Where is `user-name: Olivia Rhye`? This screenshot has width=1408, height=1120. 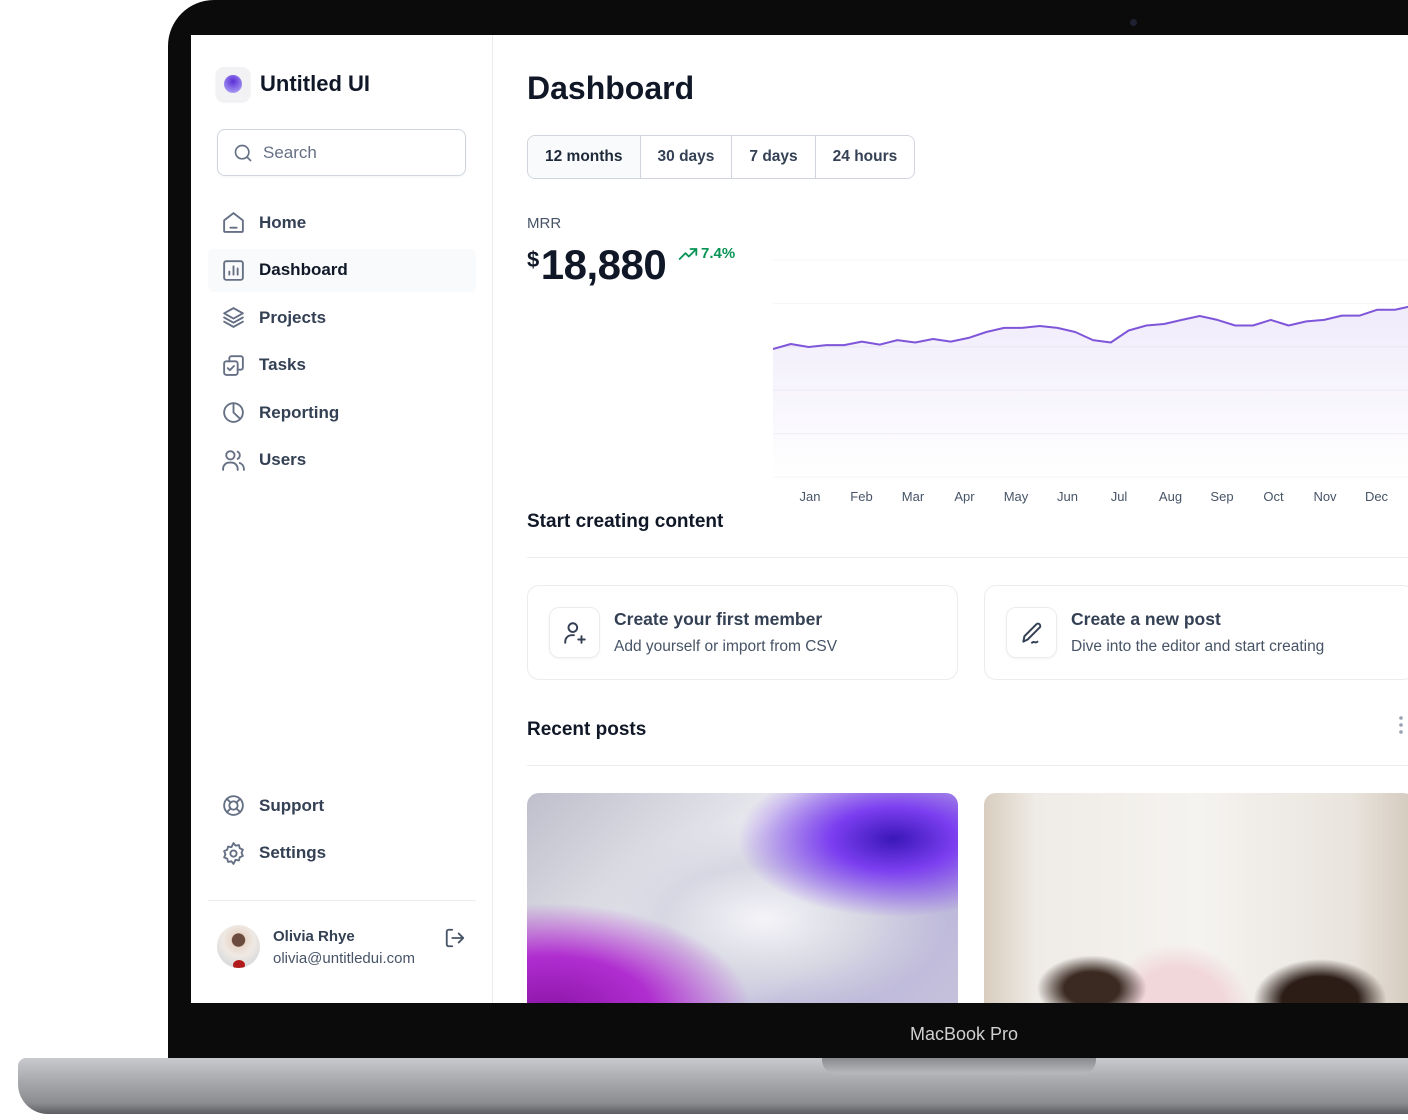
user-name: Olivia Rhye is located at coordinates (314, 936).